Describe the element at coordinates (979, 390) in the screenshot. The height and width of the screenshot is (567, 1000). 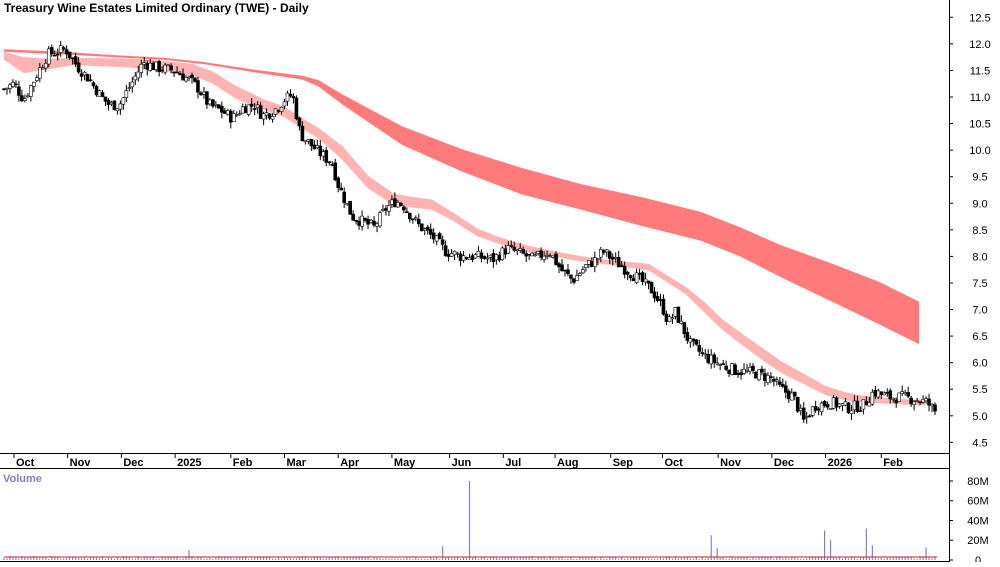
I see `price-tick-label: 5.5` at that location.